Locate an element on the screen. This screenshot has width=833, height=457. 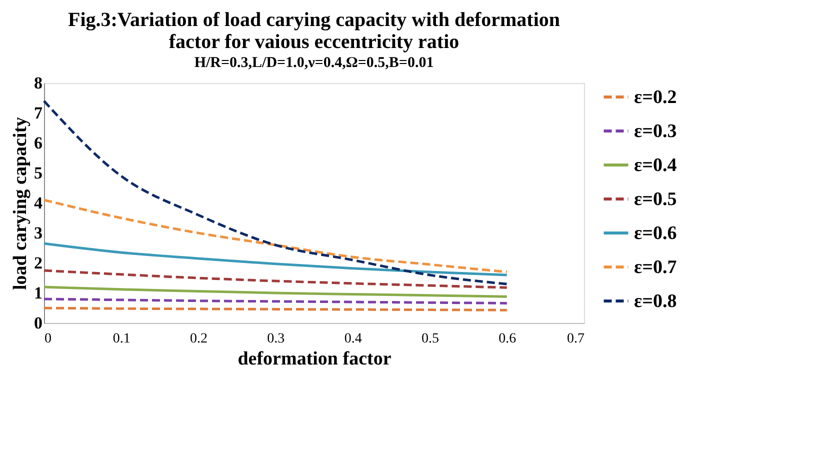
x-tick-label: 0.5 is located at coordinates (430, 339).